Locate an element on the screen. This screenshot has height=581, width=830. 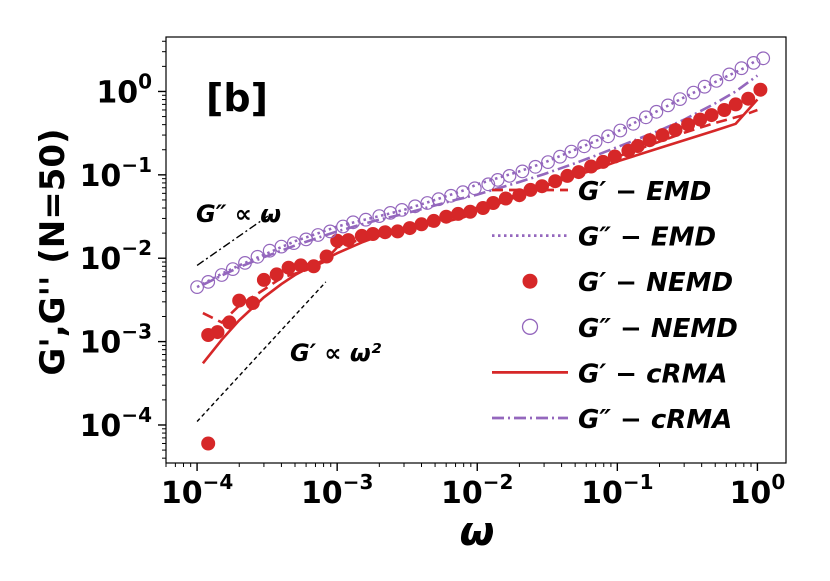
panel-label: [b] is located at coordinates (237, 98).